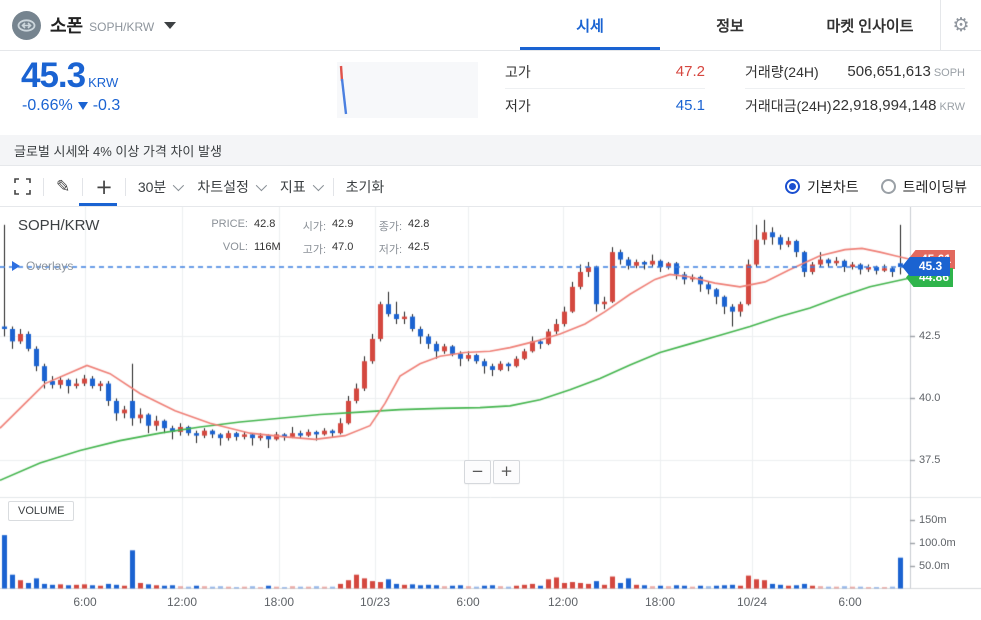 This screenshot has height=620, width=981. Describe the element at coordinates (934, 565) in the screenshot. I see `volume-axis-label: 50.0m` at that location.